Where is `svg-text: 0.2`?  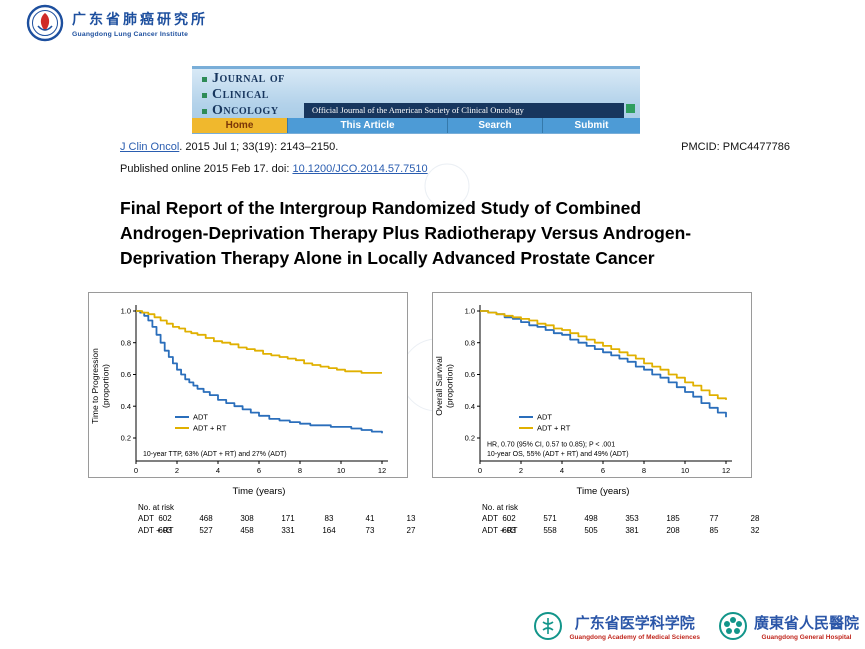
svg-text: 0.2 is located at coordinates (126, 438).